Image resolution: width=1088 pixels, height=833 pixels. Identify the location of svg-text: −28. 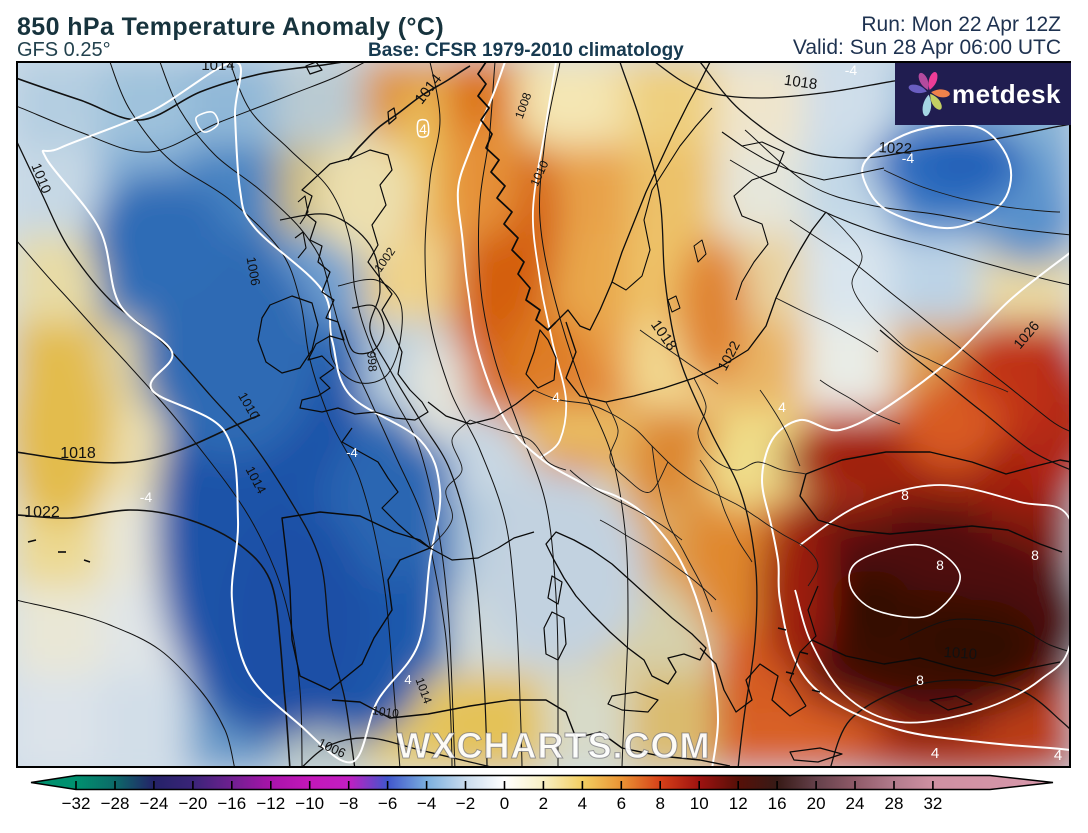
(115, 803).